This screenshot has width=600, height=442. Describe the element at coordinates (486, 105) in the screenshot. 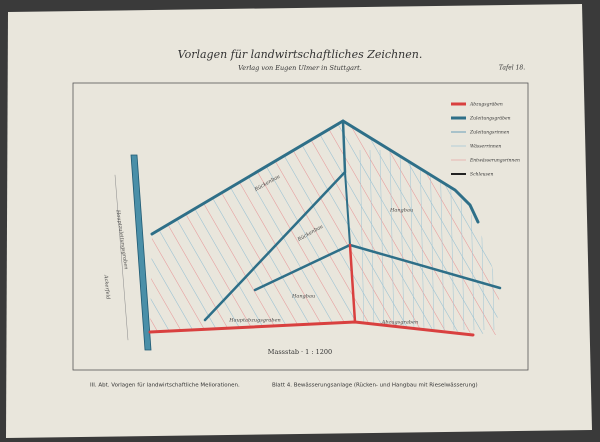

I see `legend-label: Abzugsgräben` at that location.